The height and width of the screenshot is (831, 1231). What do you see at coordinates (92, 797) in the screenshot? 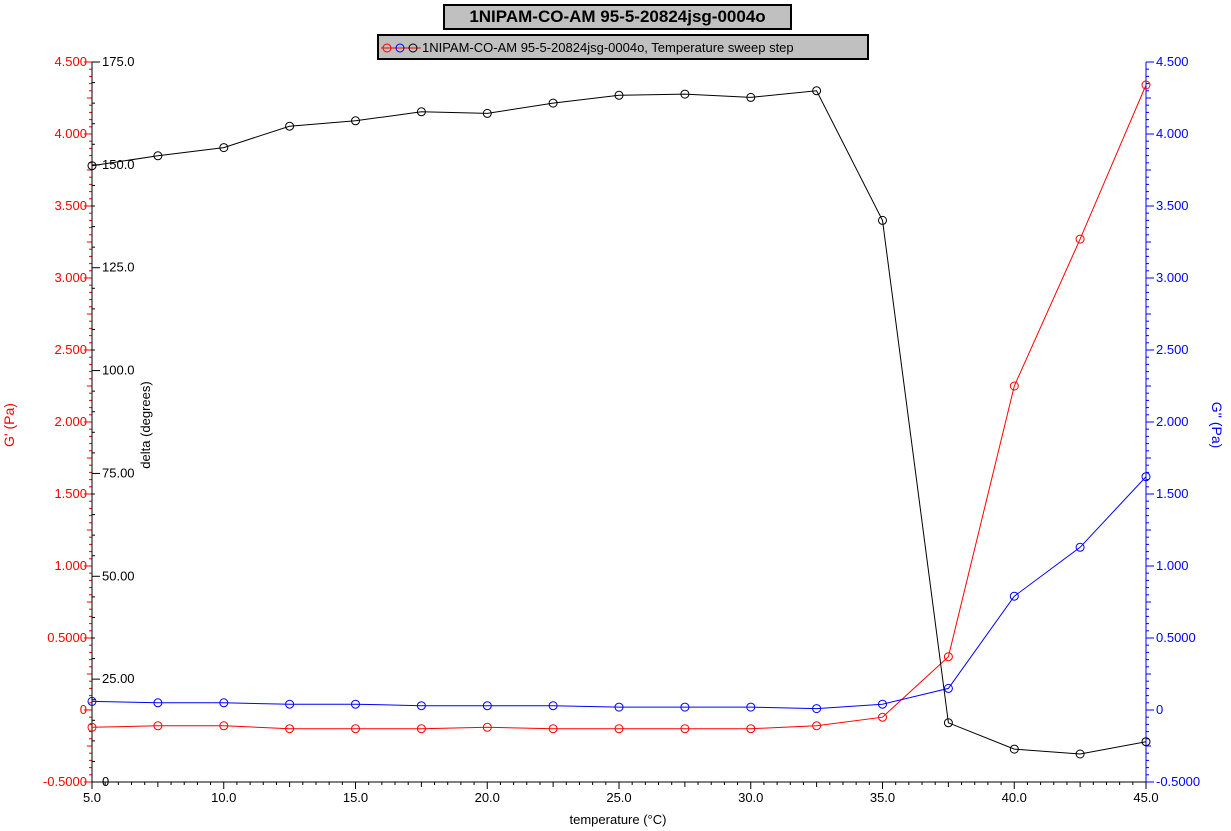
I see `x-tick-label: 5.0` at bounding box center [92, 797].